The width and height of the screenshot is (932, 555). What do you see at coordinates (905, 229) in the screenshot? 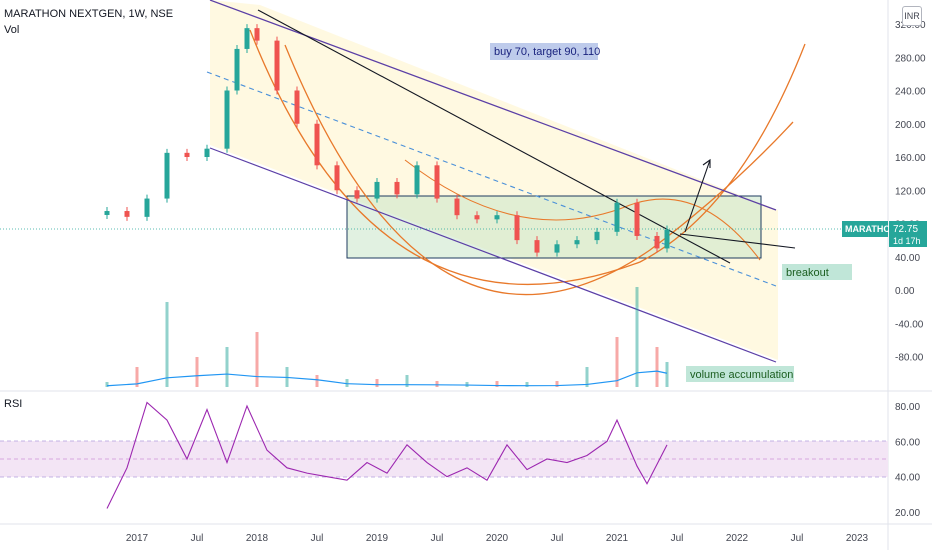
I see `last-price-text: 72.75` at bounding box center [905, 229].